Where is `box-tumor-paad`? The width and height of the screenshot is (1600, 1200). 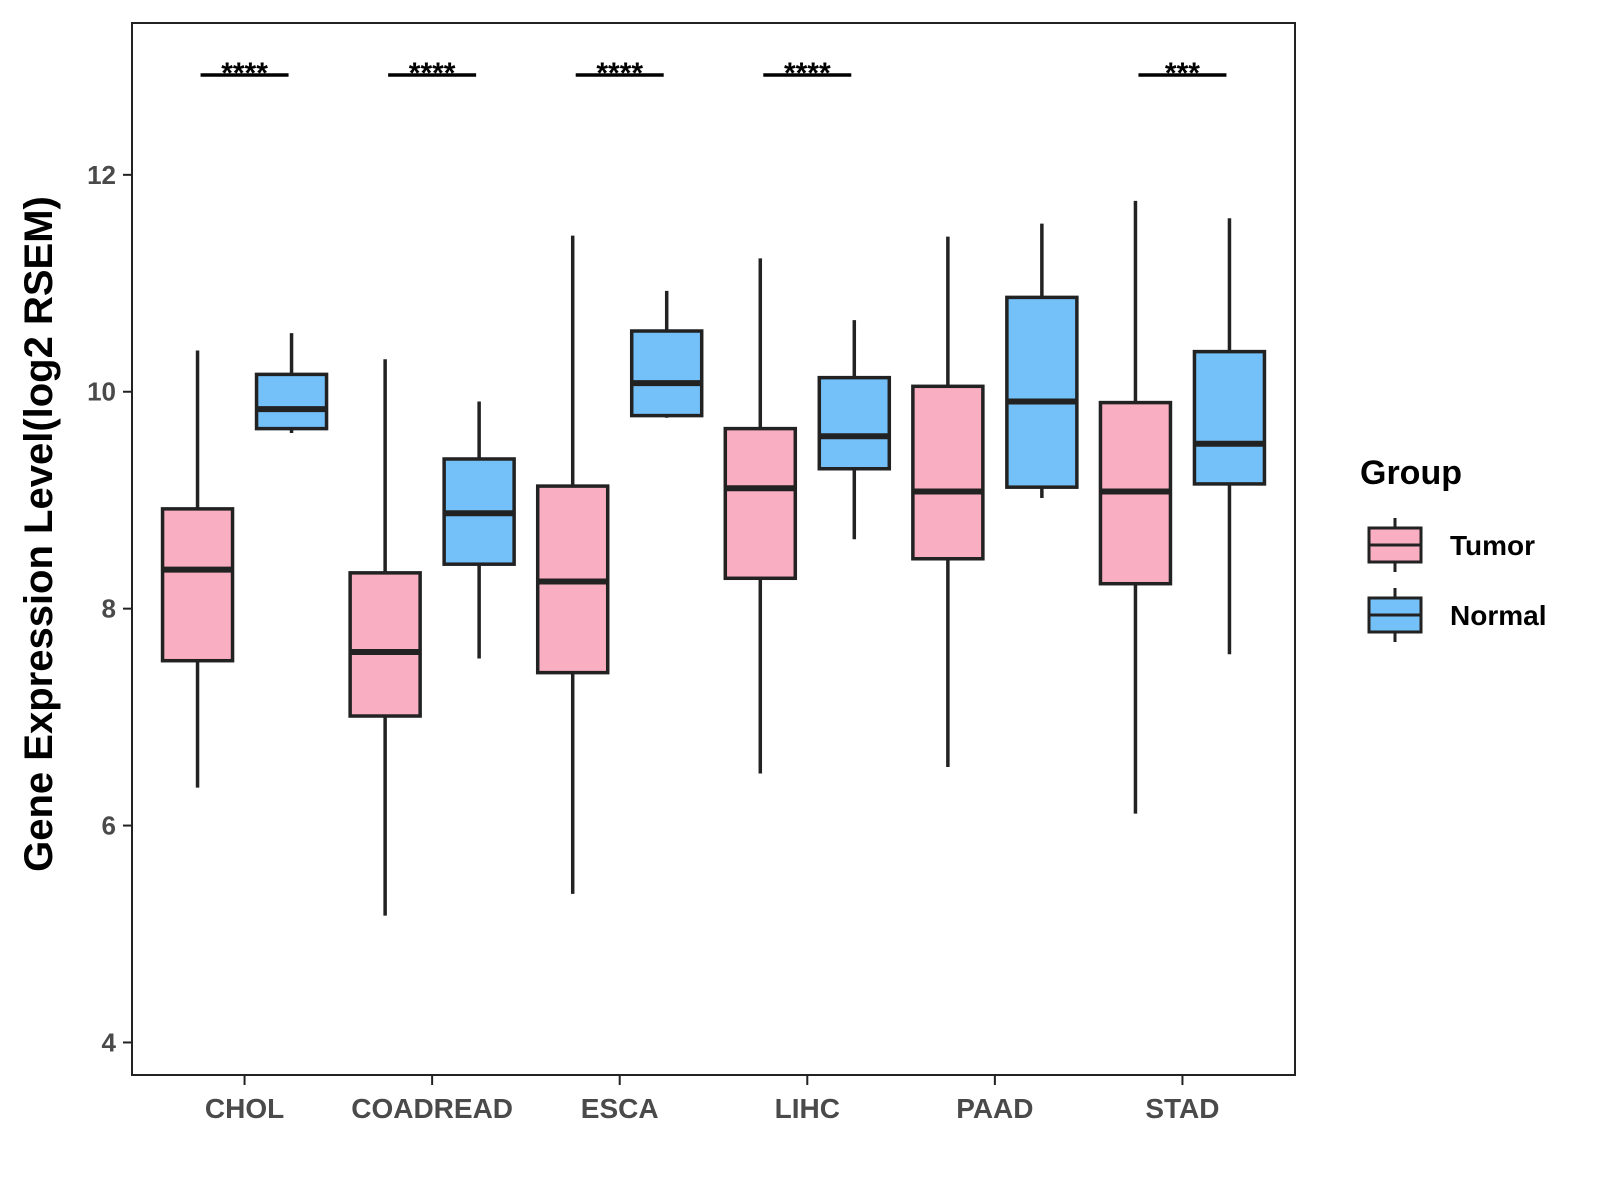 box-tumor-paad is located at coordinates (948, 501).